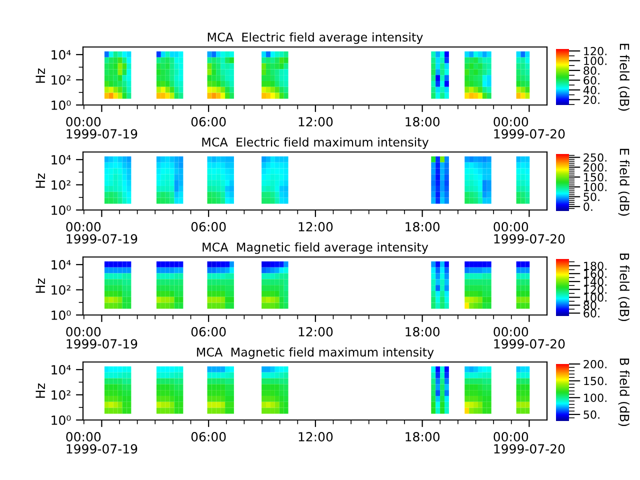 Image resolution: width=640 pixels, height=480 pixels. Describe the element at coordinates (592, 100) in the screenshot. I see `color-bar-label: 20.` at that location.